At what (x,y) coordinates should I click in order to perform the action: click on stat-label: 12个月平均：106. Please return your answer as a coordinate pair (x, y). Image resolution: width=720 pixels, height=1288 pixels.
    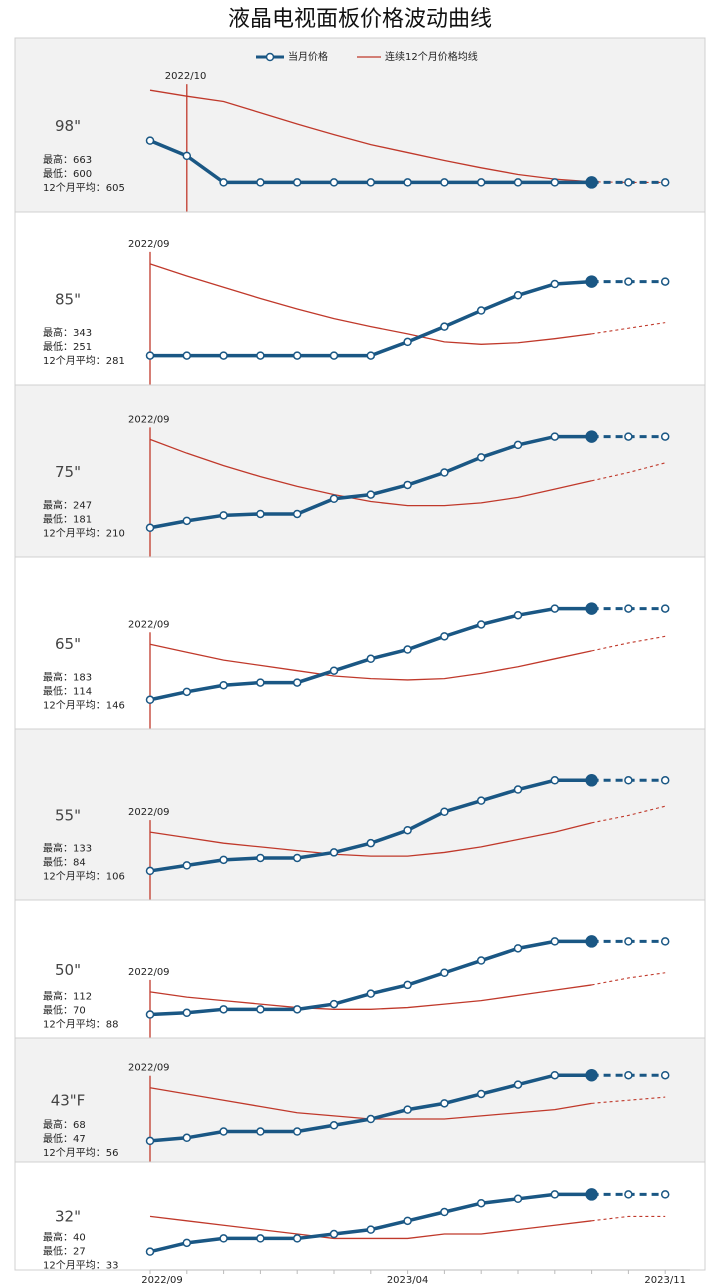
    Looking at the image, I should click on (84, 877).